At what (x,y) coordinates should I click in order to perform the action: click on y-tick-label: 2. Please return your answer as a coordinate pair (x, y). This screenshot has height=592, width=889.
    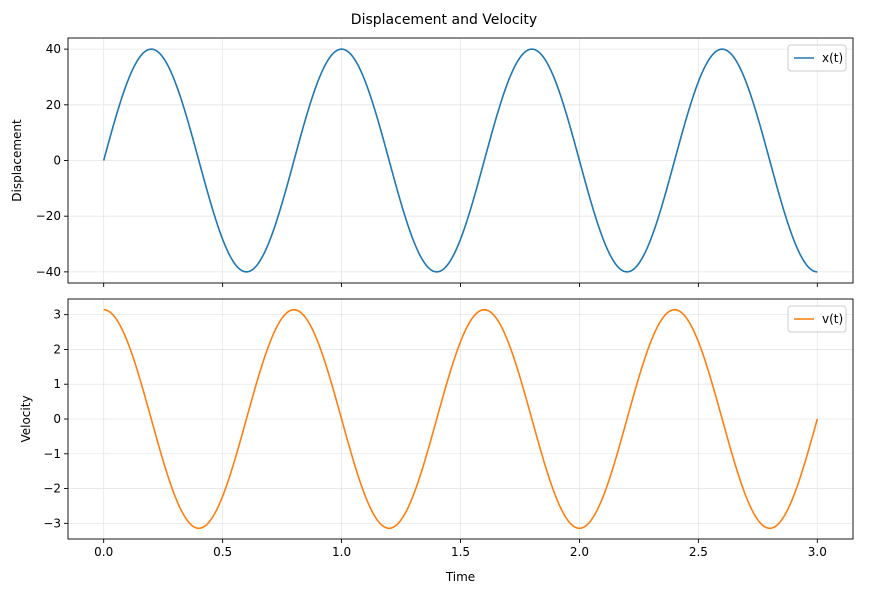
    Looking at the image, I should click on (57, 349).